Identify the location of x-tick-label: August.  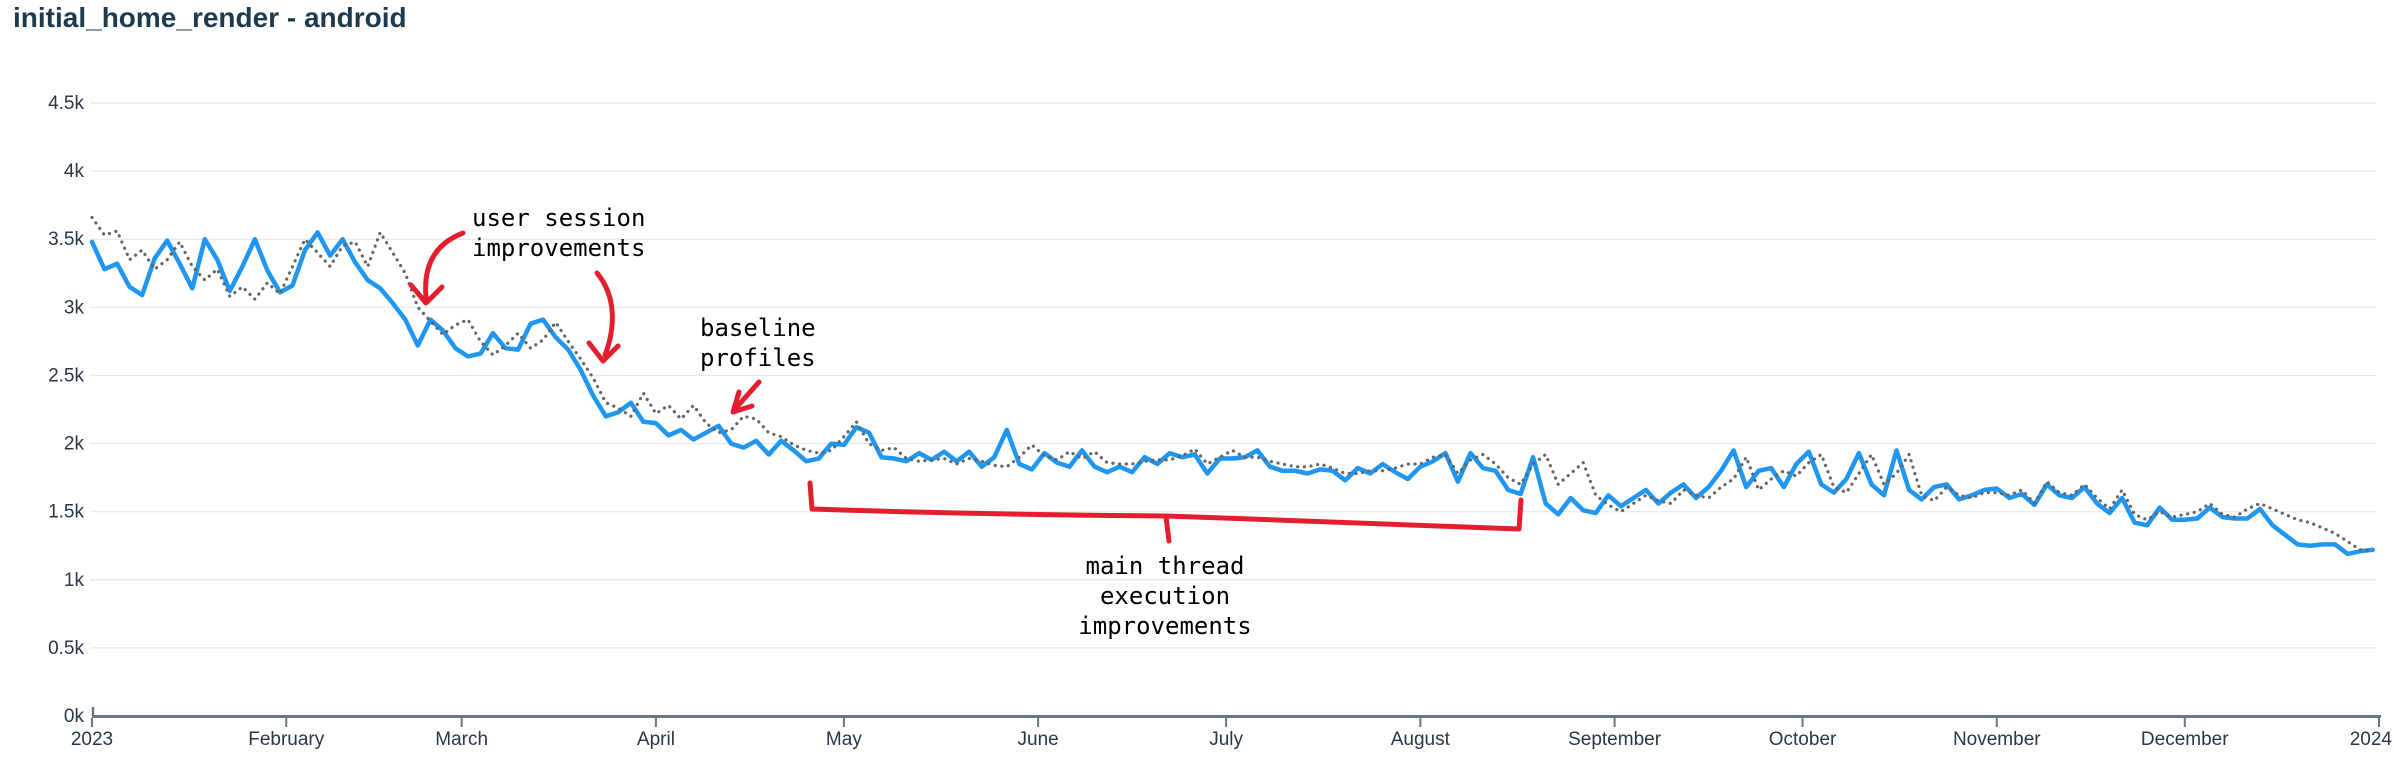
(1421, 739).